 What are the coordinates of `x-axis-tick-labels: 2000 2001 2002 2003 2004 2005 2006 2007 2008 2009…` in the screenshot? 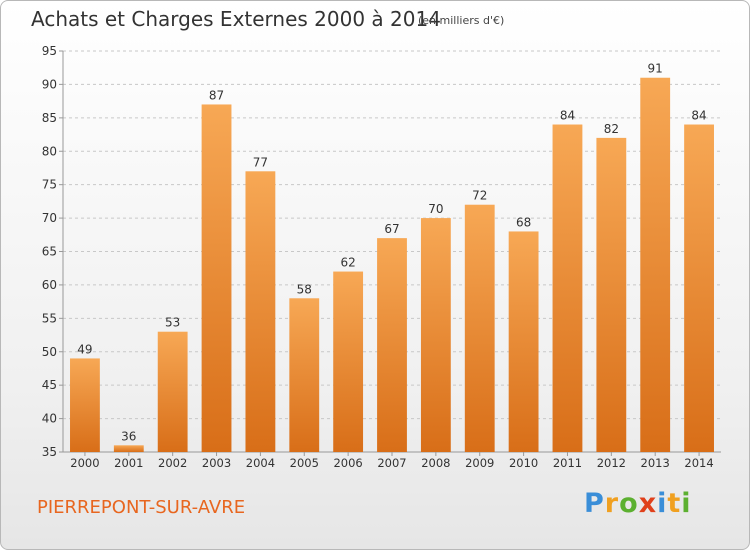 It's located at (391, 463).